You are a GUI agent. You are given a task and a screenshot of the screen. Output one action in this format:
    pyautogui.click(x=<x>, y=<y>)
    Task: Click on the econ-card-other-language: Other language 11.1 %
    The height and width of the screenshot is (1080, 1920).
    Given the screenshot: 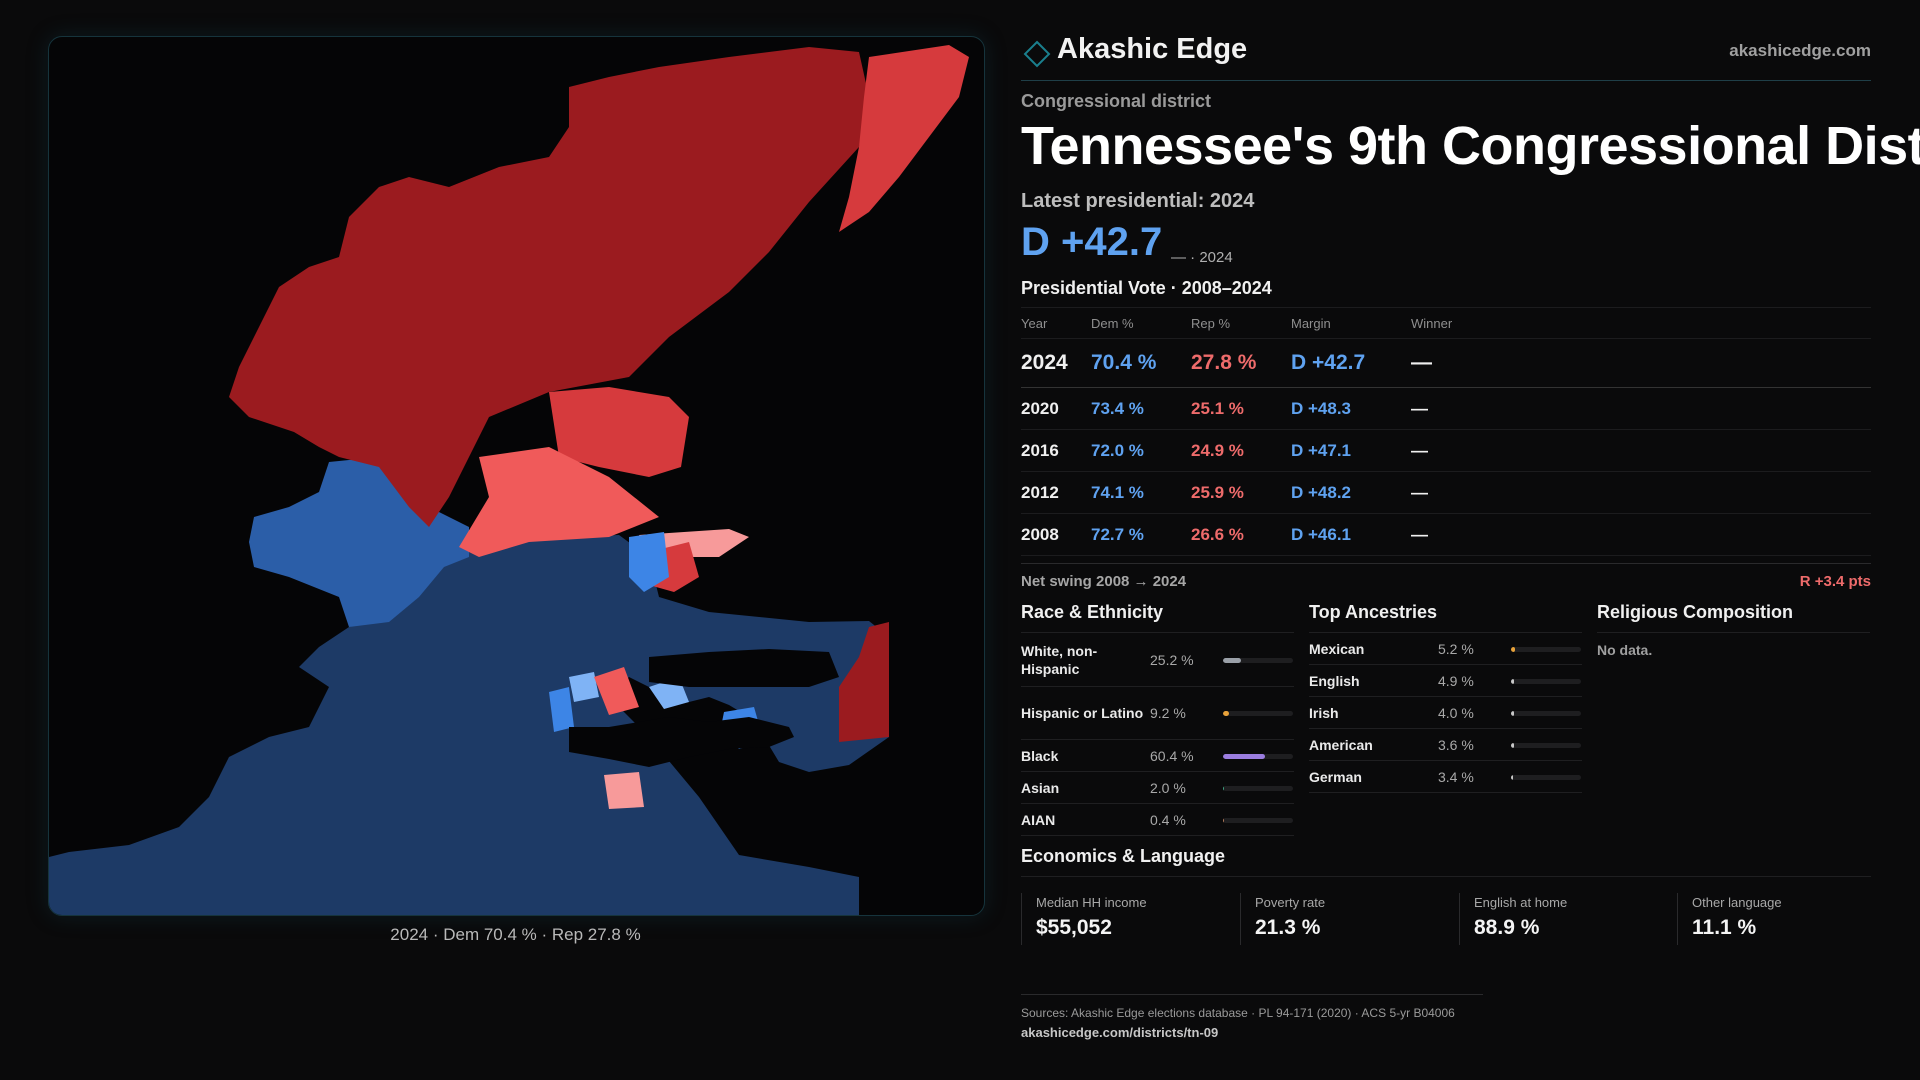 What is the action you would take?
    pyautogui.click(x=1774, y=919)
    